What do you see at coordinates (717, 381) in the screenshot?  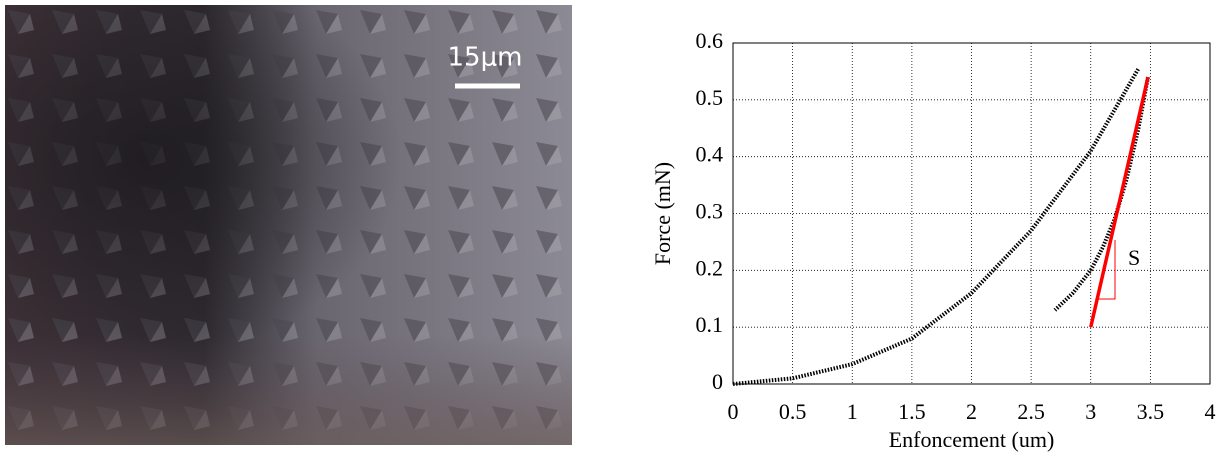 I see `y-tick-label: 0` at bounding box center [717, 381].